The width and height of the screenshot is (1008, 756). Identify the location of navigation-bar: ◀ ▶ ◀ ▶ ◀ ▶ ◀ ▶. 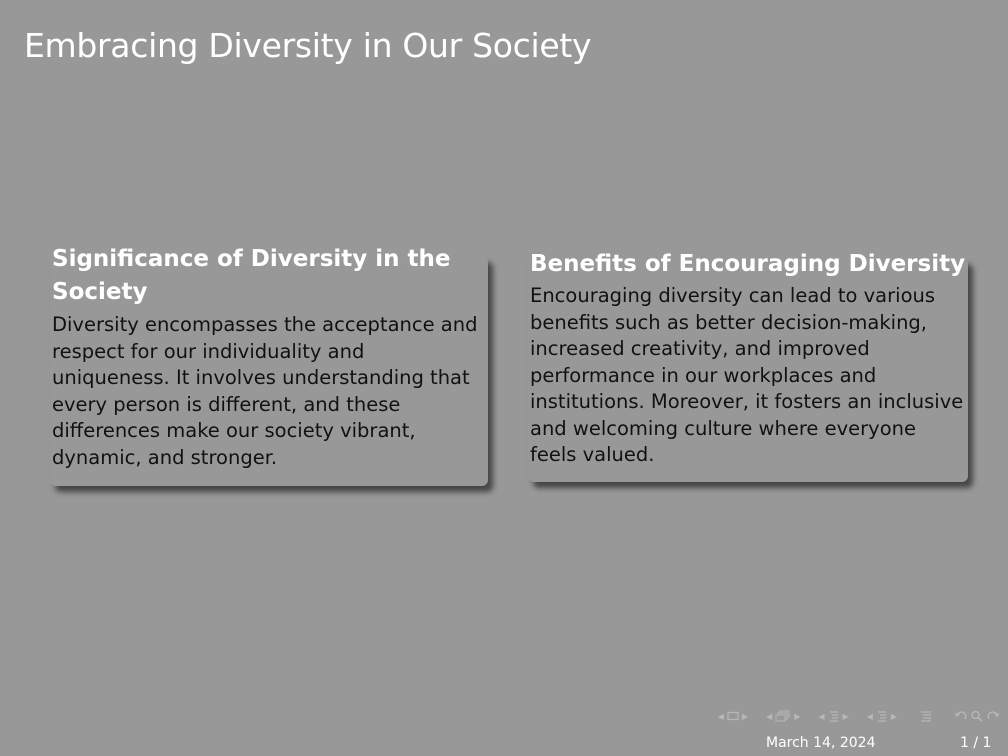
(851, 716).